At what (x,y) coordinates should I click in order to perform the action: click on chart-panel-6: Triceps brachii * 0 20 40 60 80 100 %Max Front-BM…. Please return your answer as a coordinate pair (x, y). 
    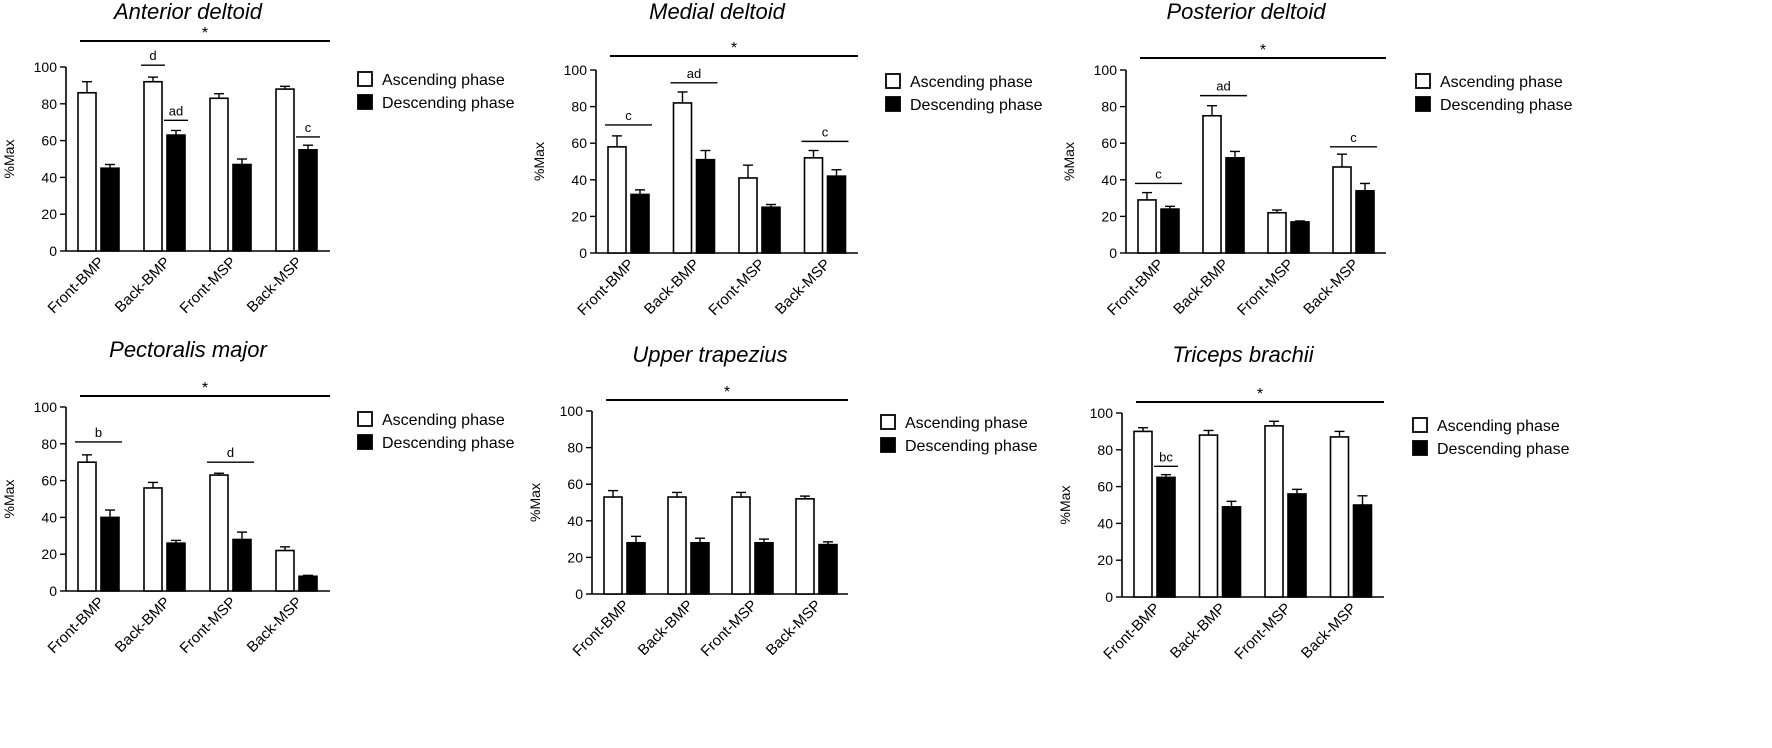
    Looking at the image, I should click on (1313, 502).